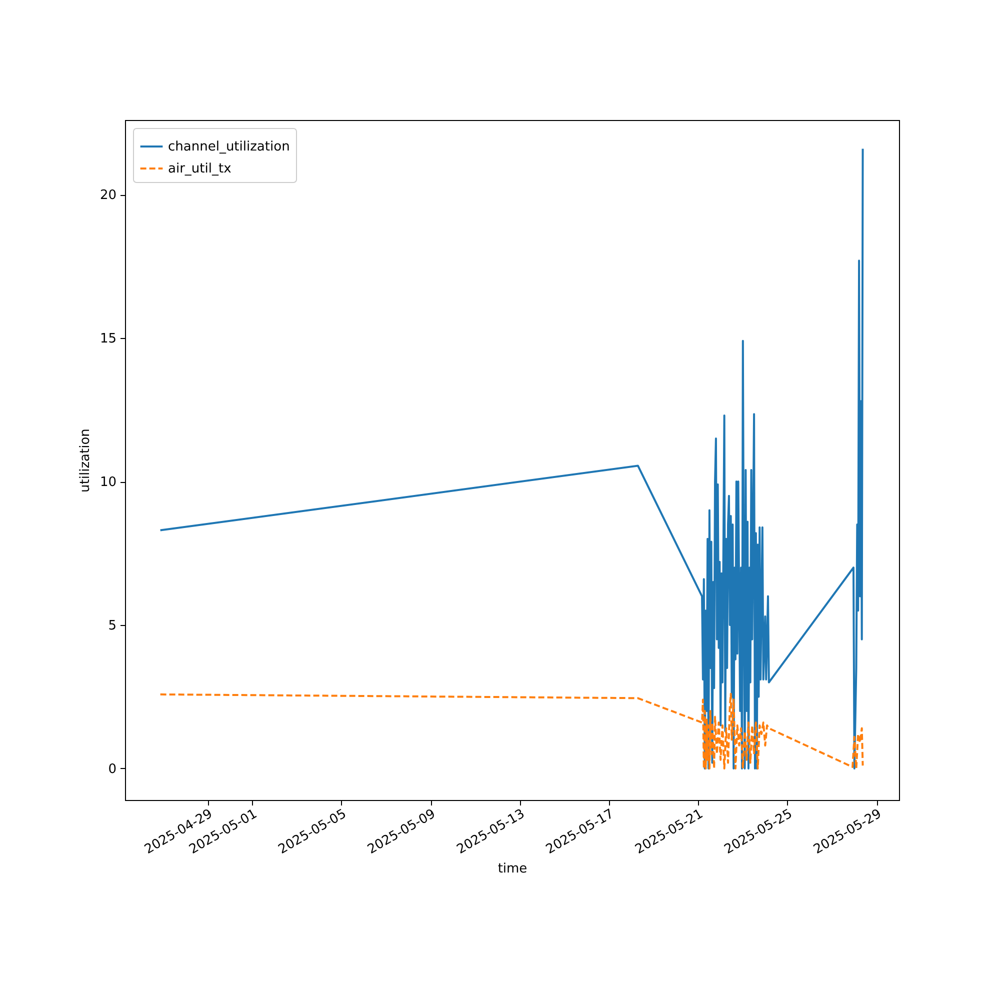 The height and width of the screenshot is (1000, 1000). Describe the element at coordinates (513, 869) in the screenshot. I see `x-axis-title: time` at that location.